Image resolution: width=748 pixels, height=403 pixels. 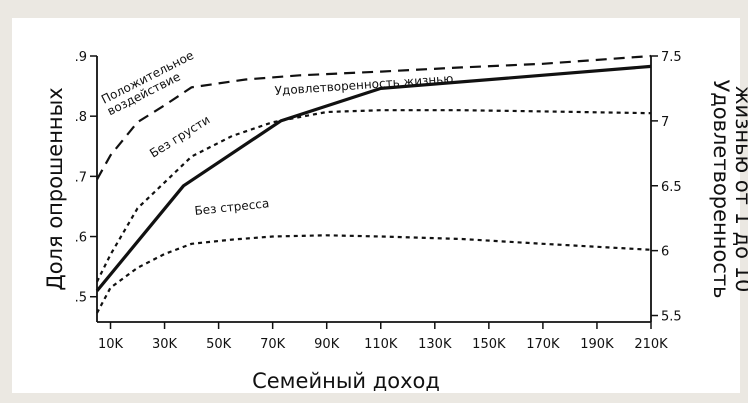 I want to click on y-left-tick-label: .7, so click(x=81, y=177).